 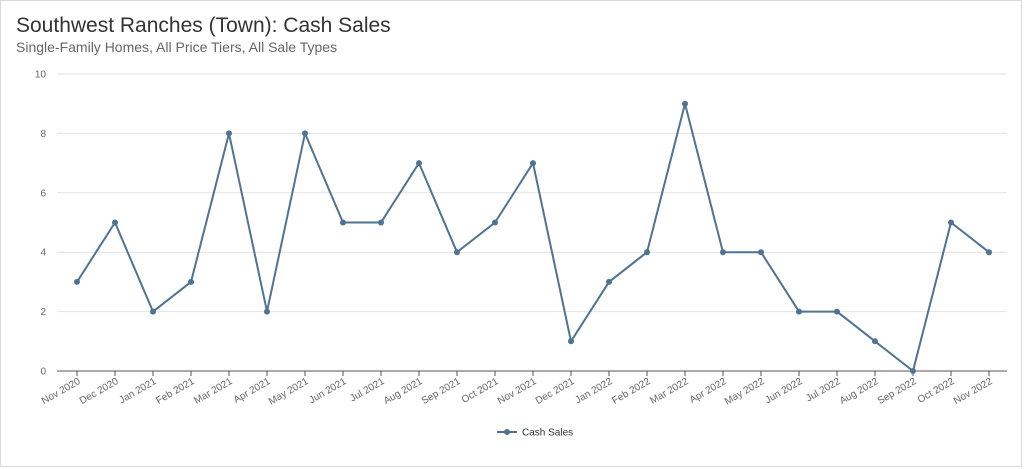 I want to click on x-tick-label: Sep 2021, so click(x=441, y=391).